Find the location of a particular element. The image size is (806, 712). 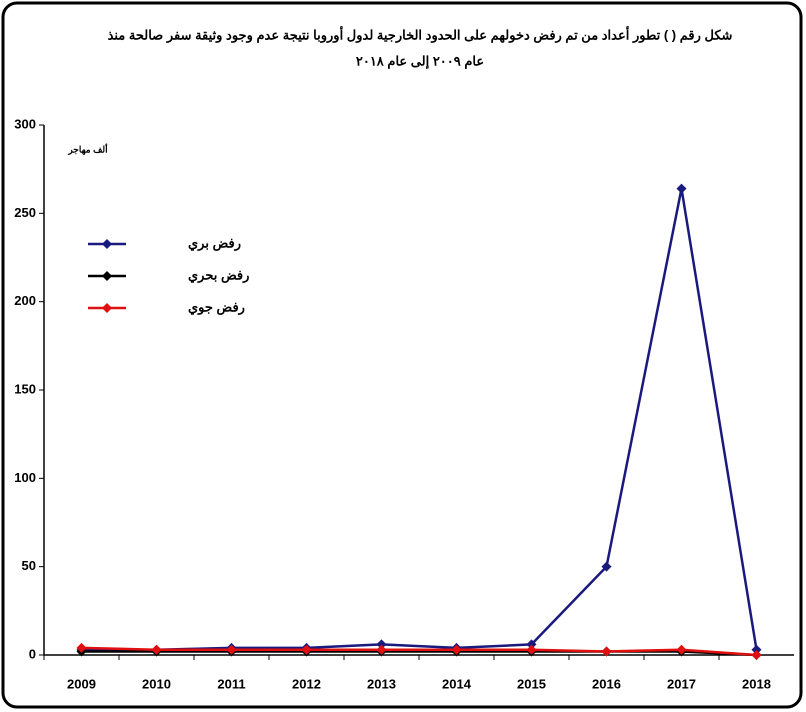

chart-title: عام ٢٠٠٩ إلى عام ٢٠١٨ is located at coordinates (420, 61).